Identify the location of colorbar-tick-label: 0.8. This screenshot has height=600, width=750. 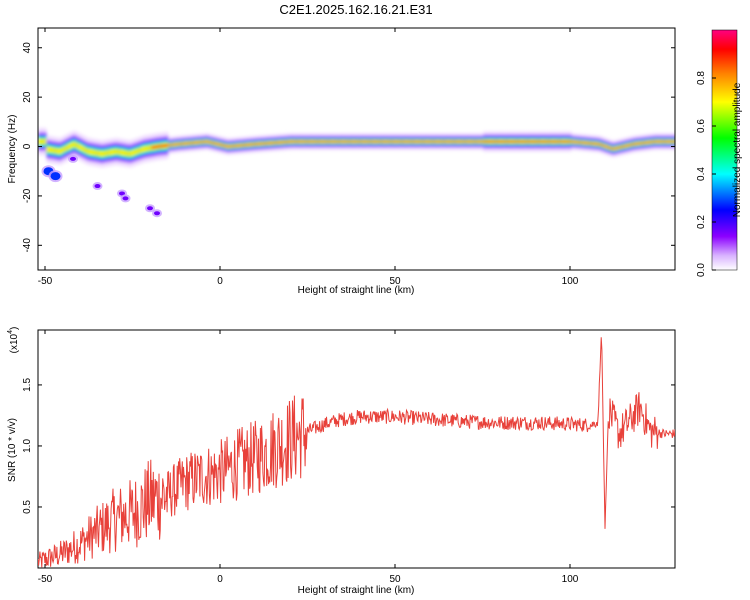
(701, 78).